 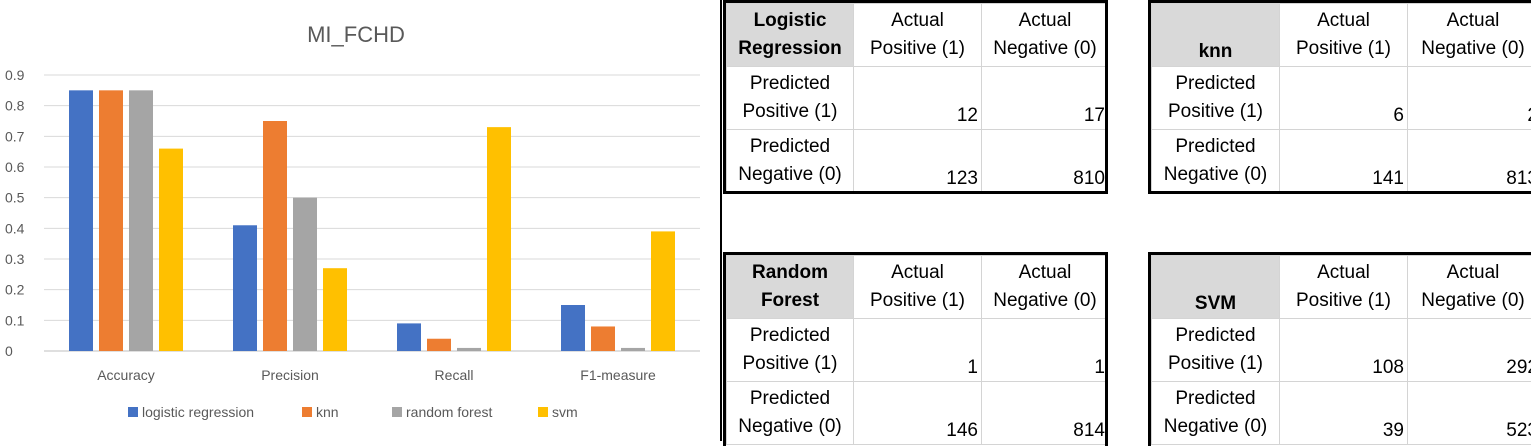 I want to click on cell-true-negative: 523, so click(x=1469, y=413).